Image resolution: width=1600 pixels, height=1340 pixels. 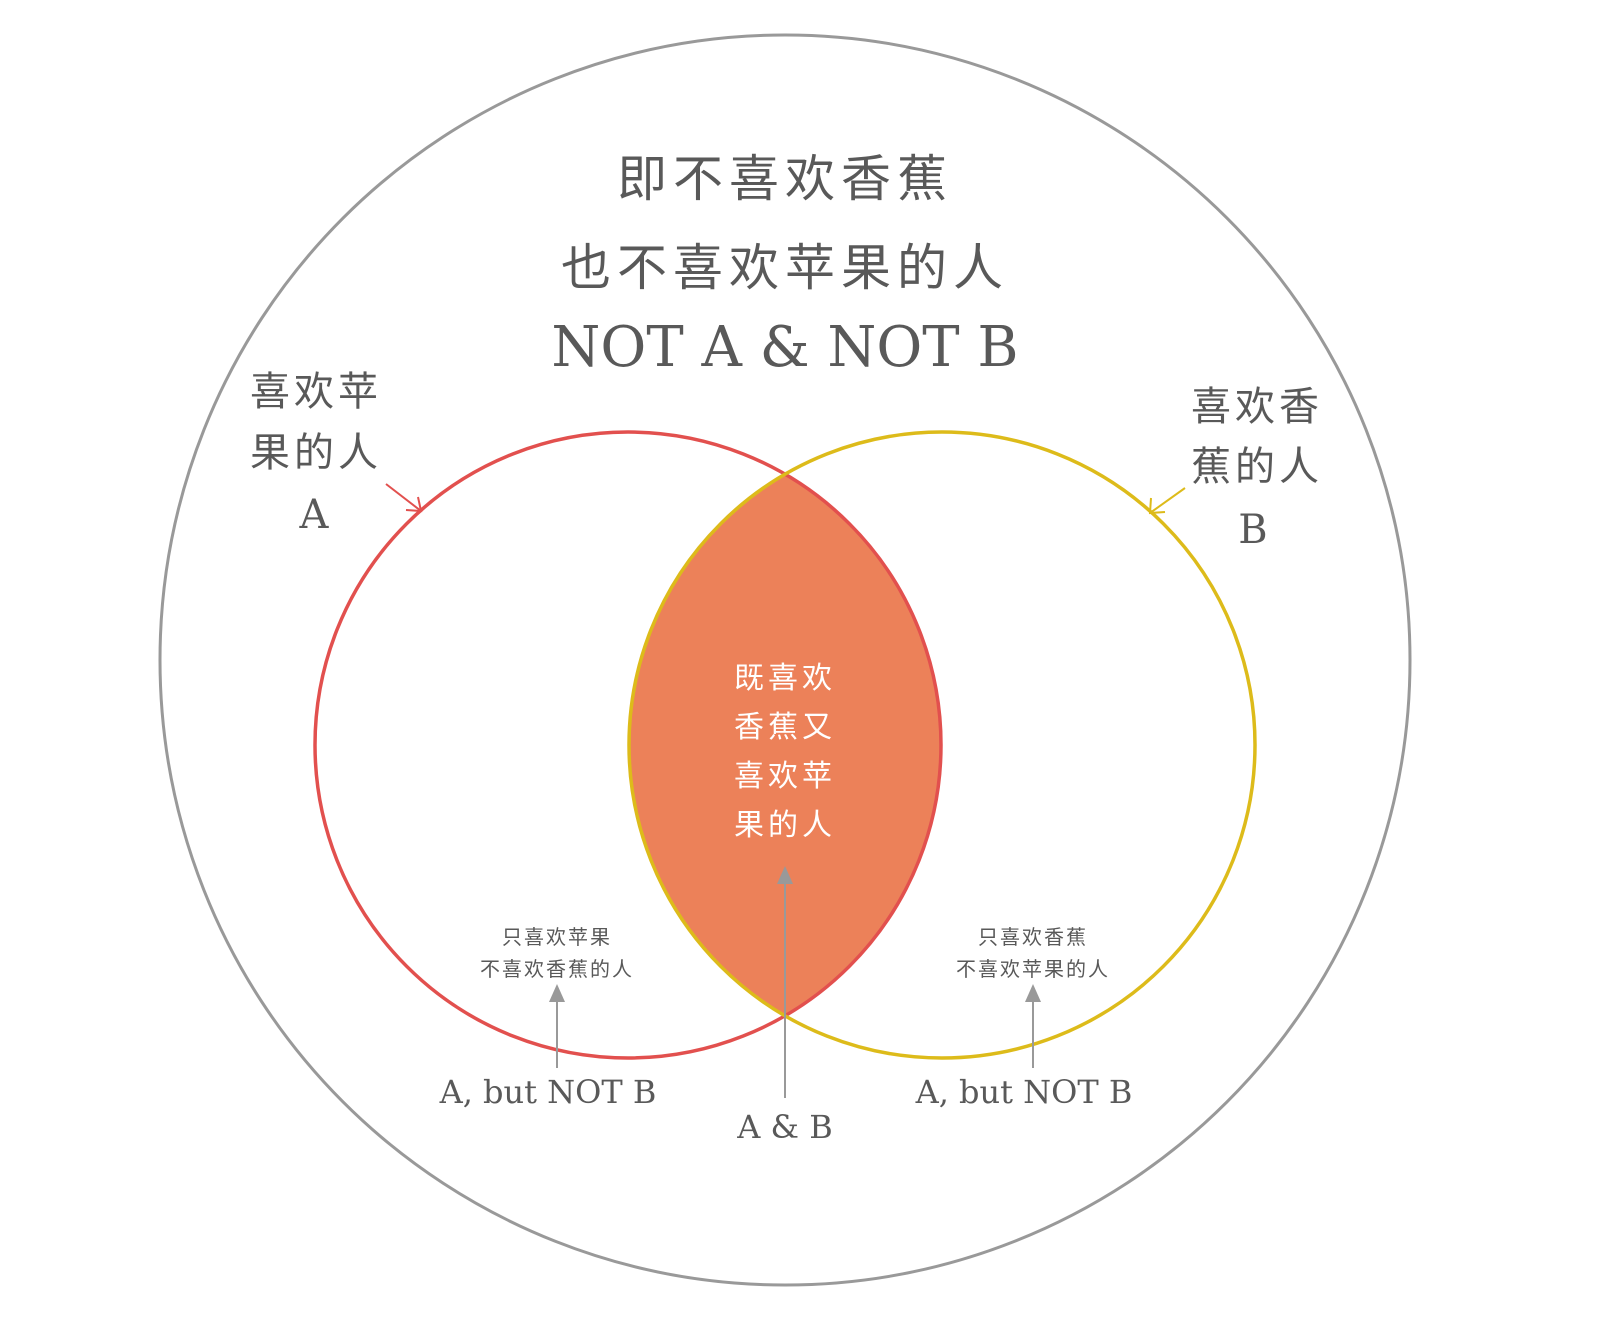 What do you see at coordinates (1252, 530) in the screenshot?
I see `set-b-letter: B` at bounding box center [1252, 530].